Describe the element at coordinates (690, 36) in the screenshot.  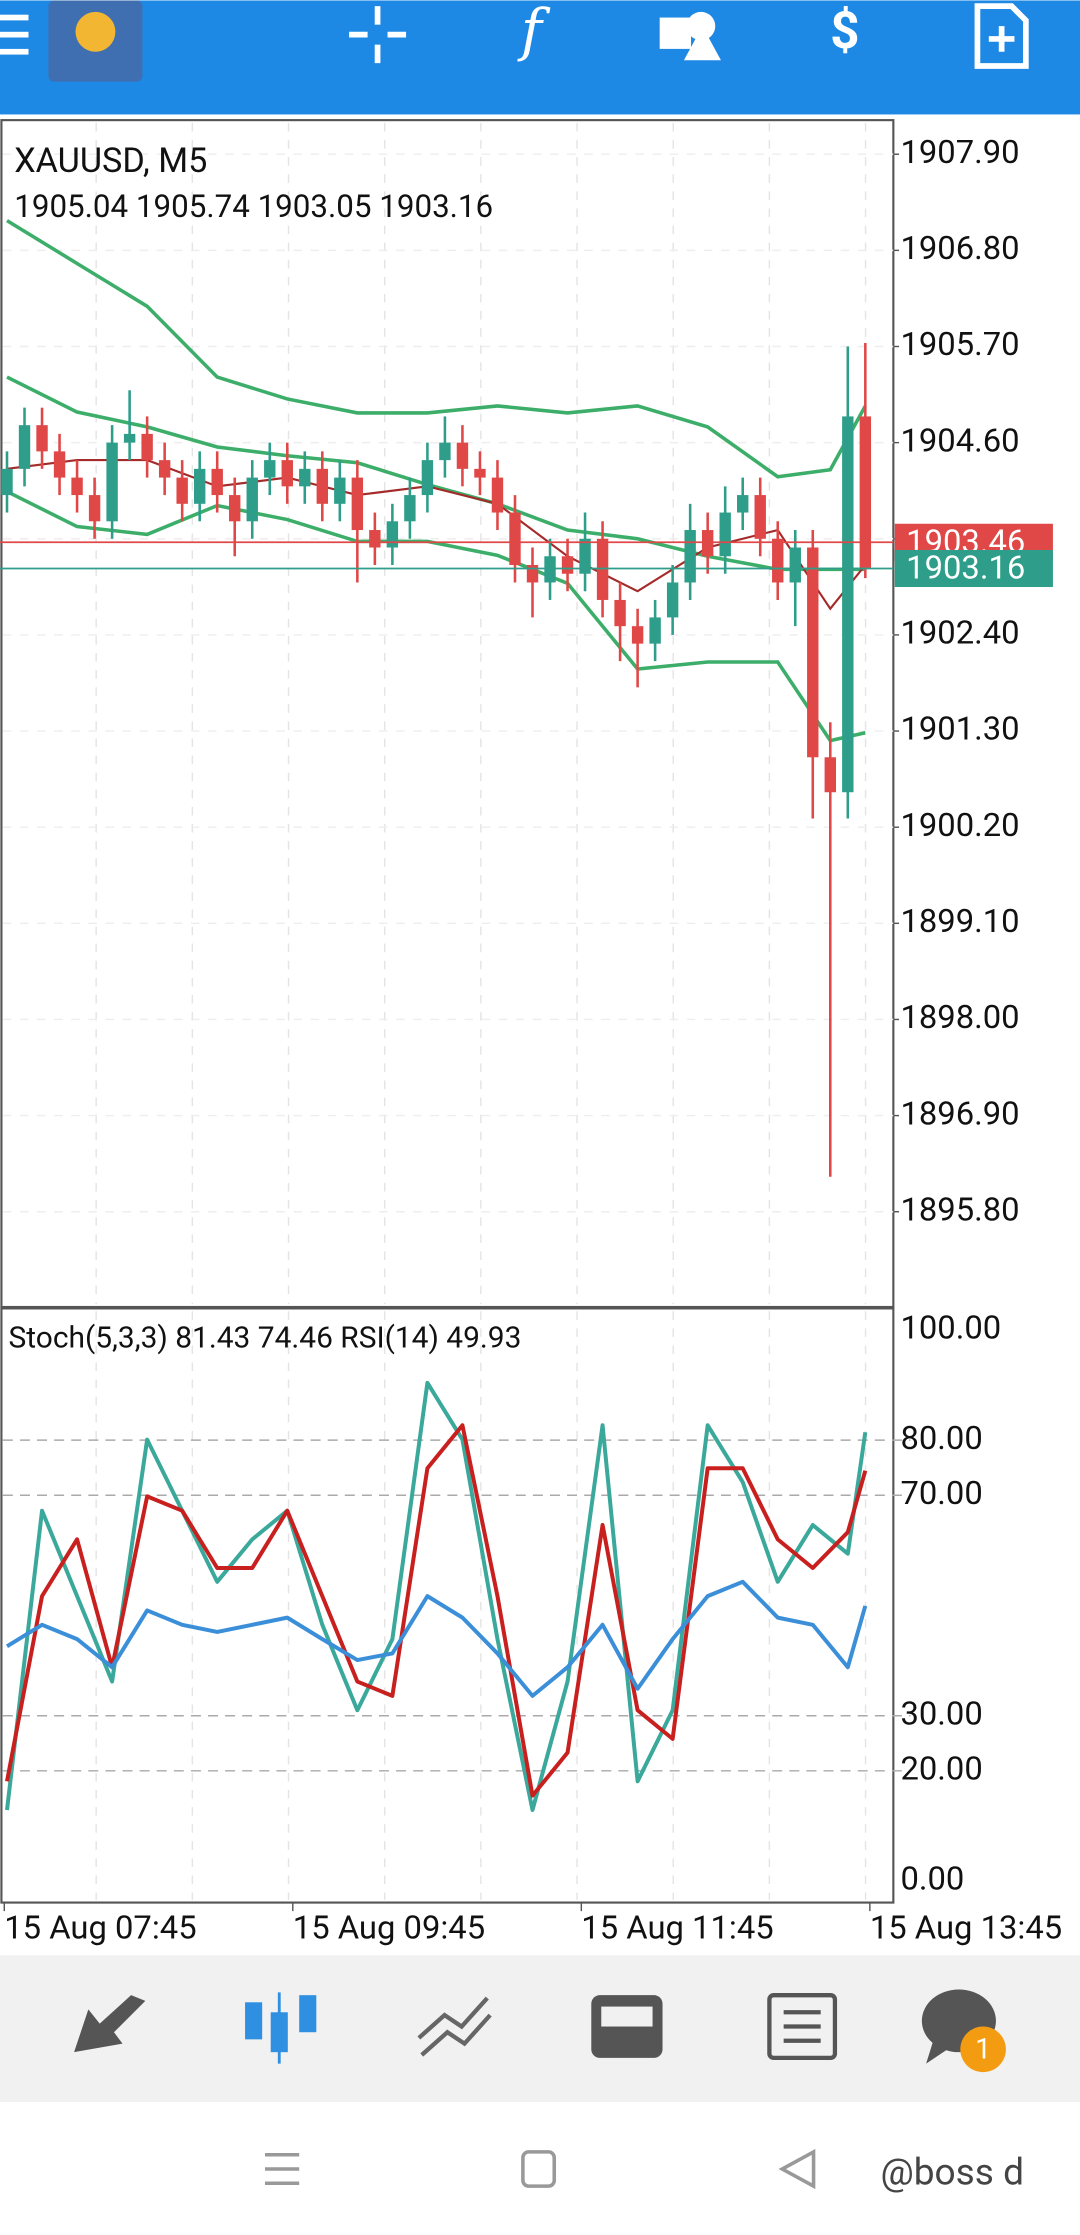
I see `objects-button` at that location.